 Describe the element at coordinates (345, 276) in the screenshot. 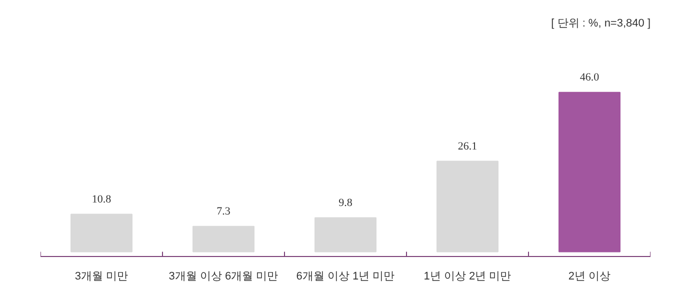

I see `x-tick-label: 6개월 이상 1년 미만` at that location.